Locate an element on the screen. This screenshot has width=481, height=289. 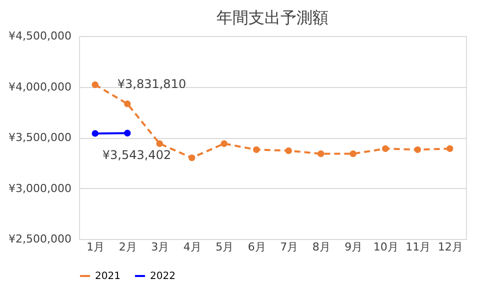
chart-title: 年間支出予測額 is located at coordinates (272, 17).